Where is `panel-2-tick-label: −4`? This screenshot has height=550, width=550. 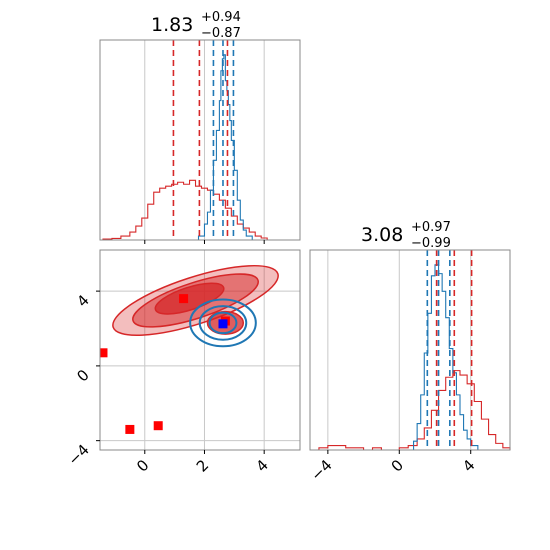 panel-2-tick-label: −4 is located at coordinates (78, 455).